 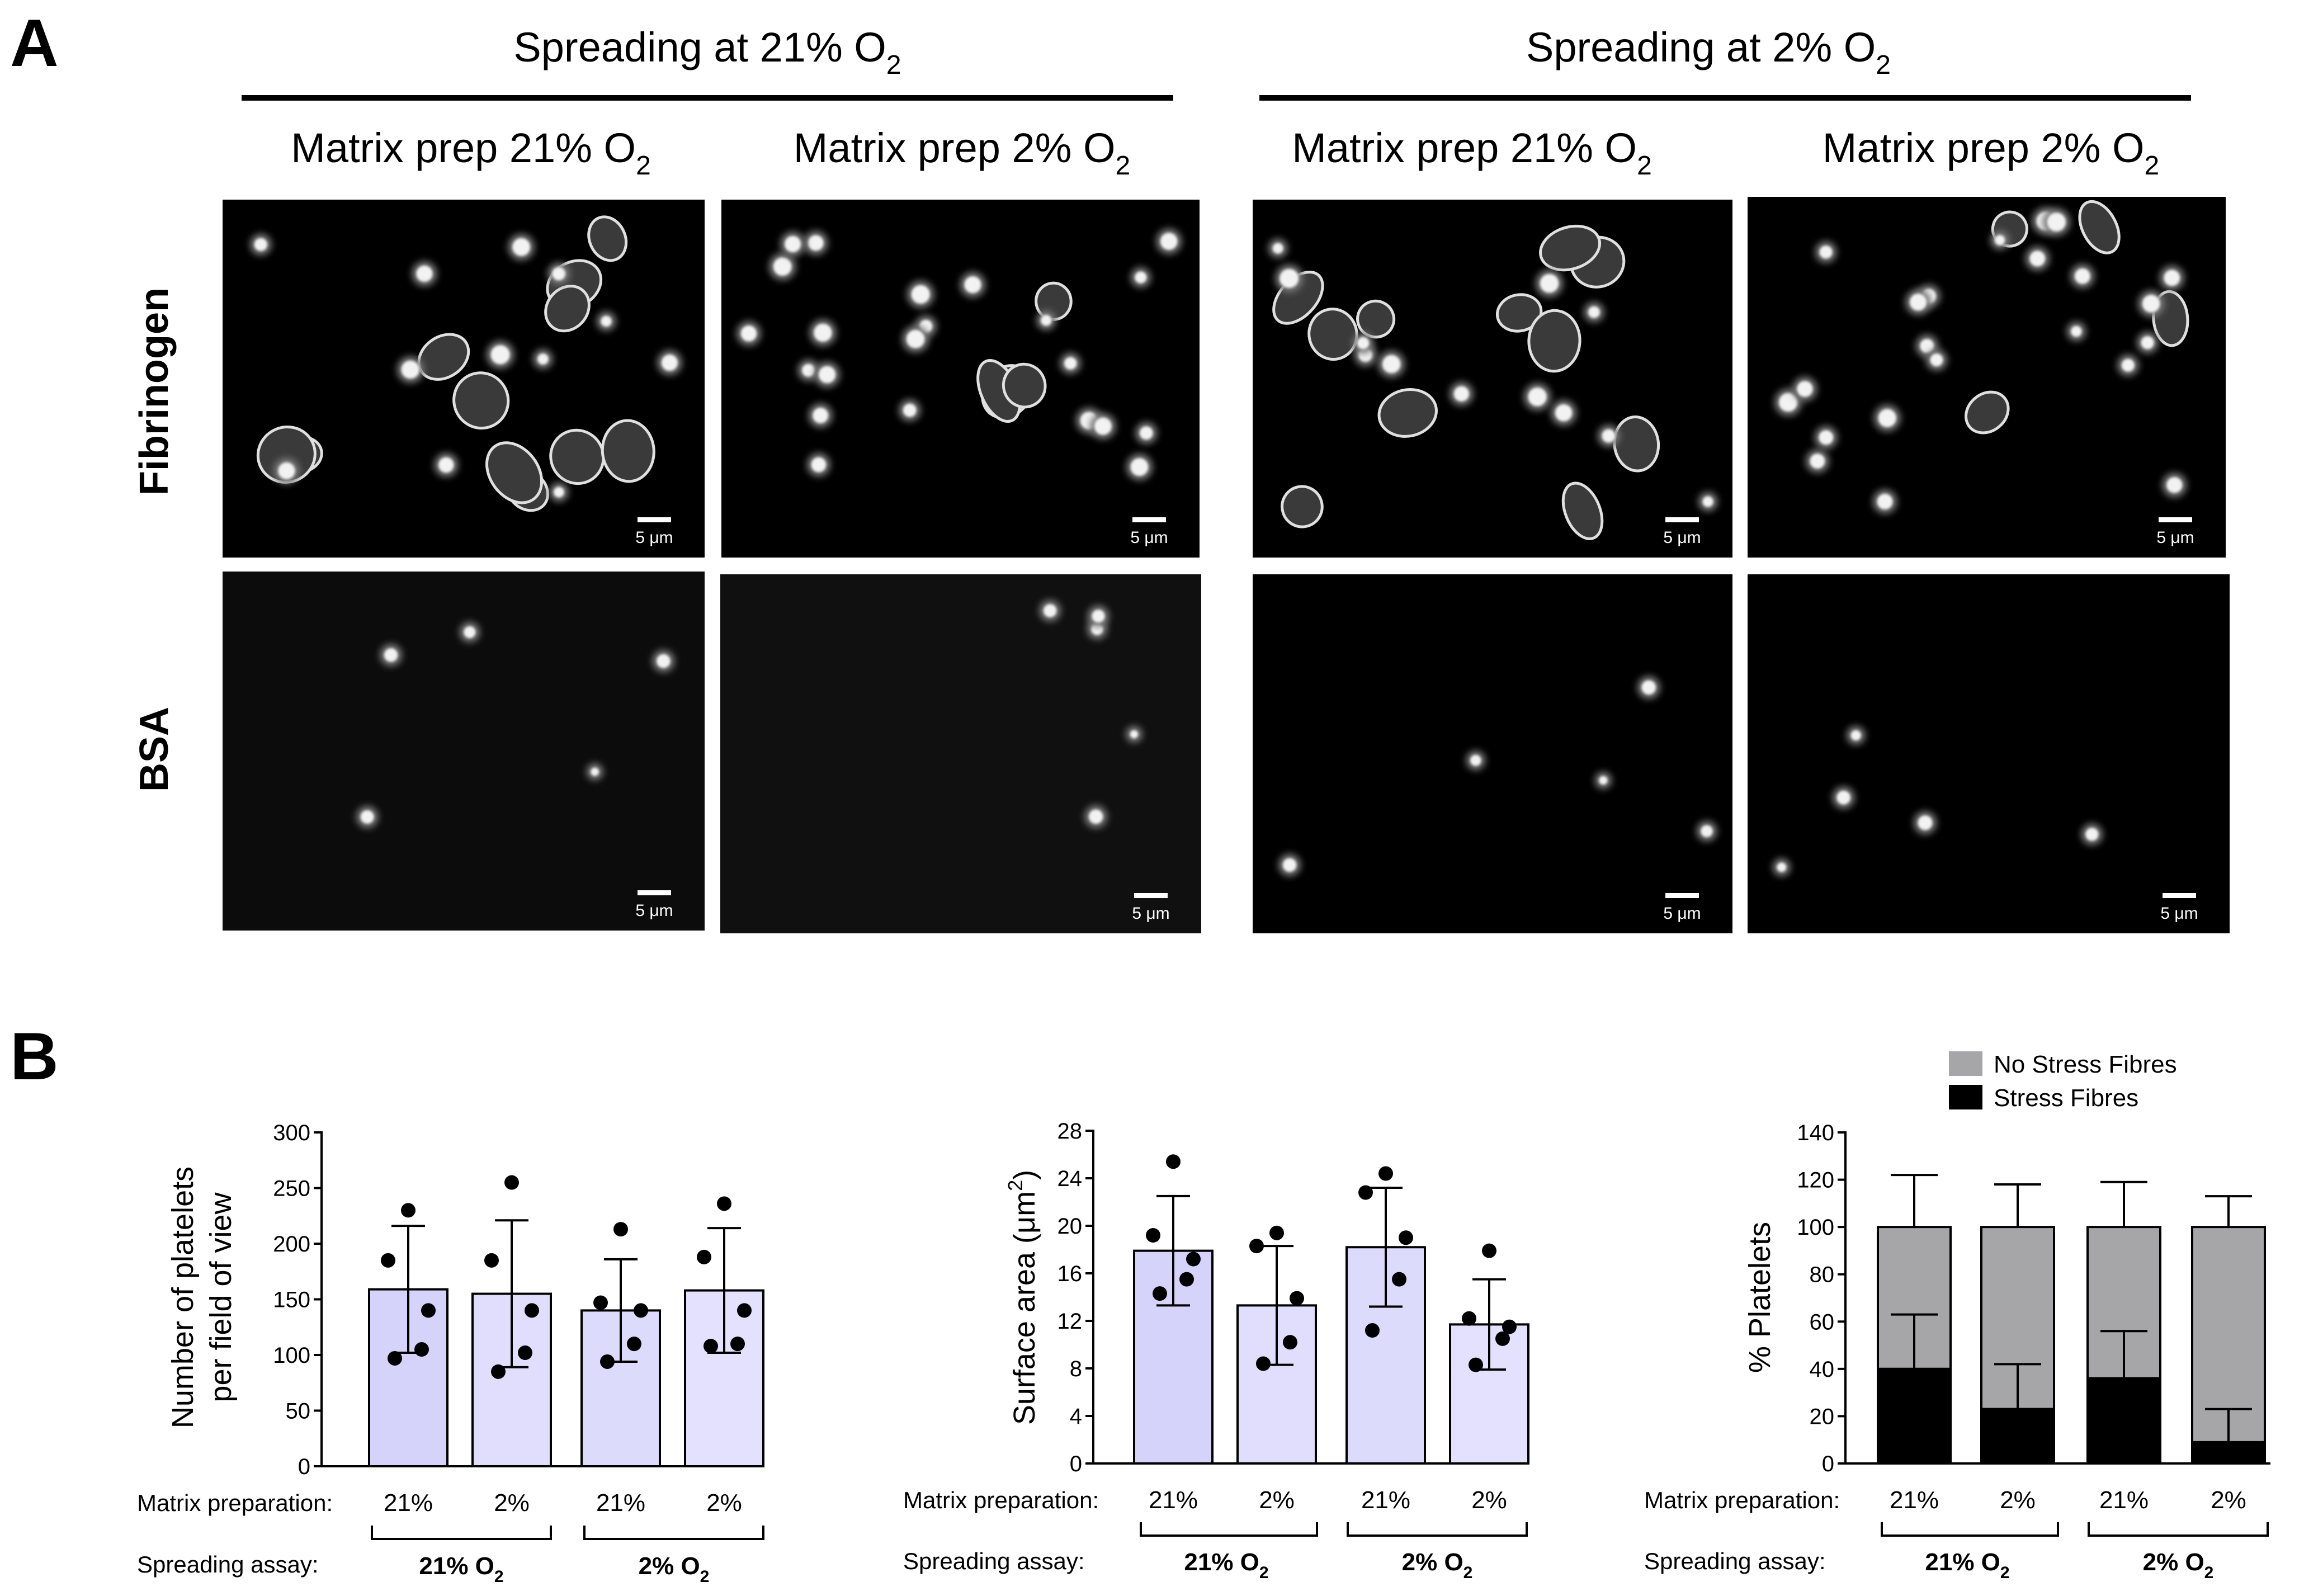 I want to click on y-tick-label: 200, so click(x=291, y=1244).